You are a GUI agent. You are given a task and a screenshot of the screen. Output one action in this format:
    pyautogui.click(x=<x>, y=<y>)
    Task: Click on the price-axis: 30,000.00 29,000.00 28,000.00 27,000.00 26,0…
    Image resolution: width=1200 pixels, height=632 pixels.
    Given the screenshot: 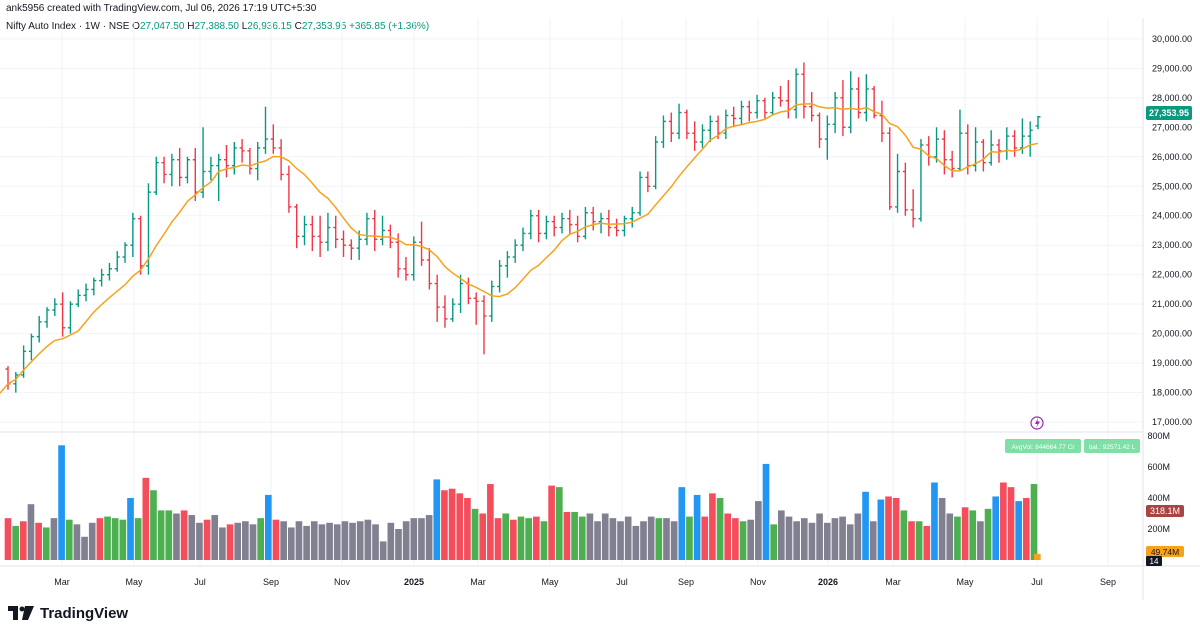 What is the action you would take?
    pyautogui.click(x=1172, y=230)
    